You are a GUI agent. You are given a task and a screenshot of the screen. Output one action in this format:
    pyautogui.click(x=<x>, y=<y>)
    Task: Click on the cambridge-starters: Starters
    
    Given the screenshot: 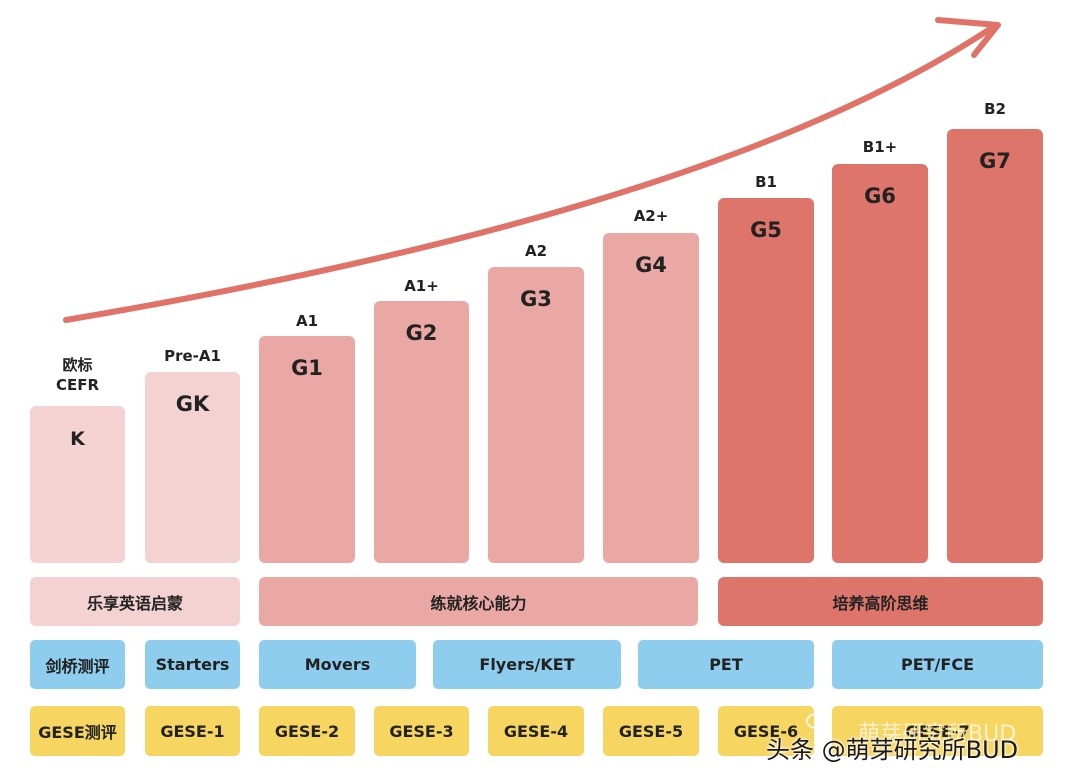 What is the action you would take?
    pyautogui.click(x=192, y=664)
    